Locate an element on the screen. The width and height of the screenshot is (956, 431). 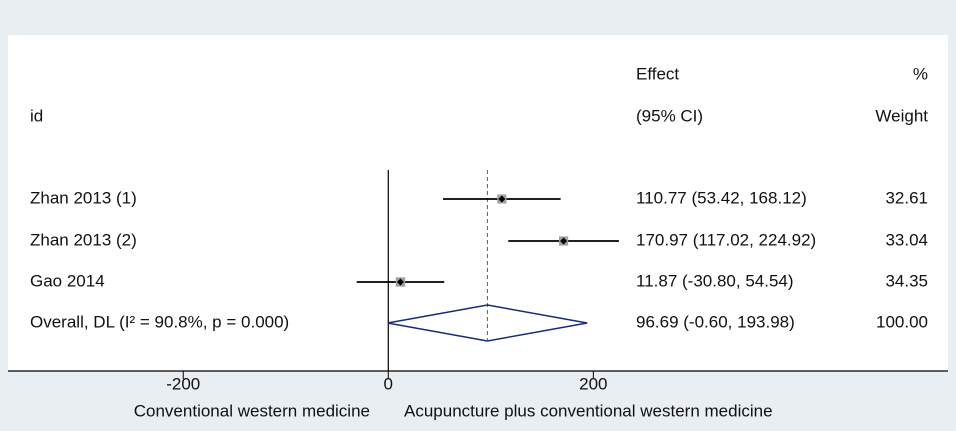
weight-label: 33.04 is located at coordinates (906, 239).